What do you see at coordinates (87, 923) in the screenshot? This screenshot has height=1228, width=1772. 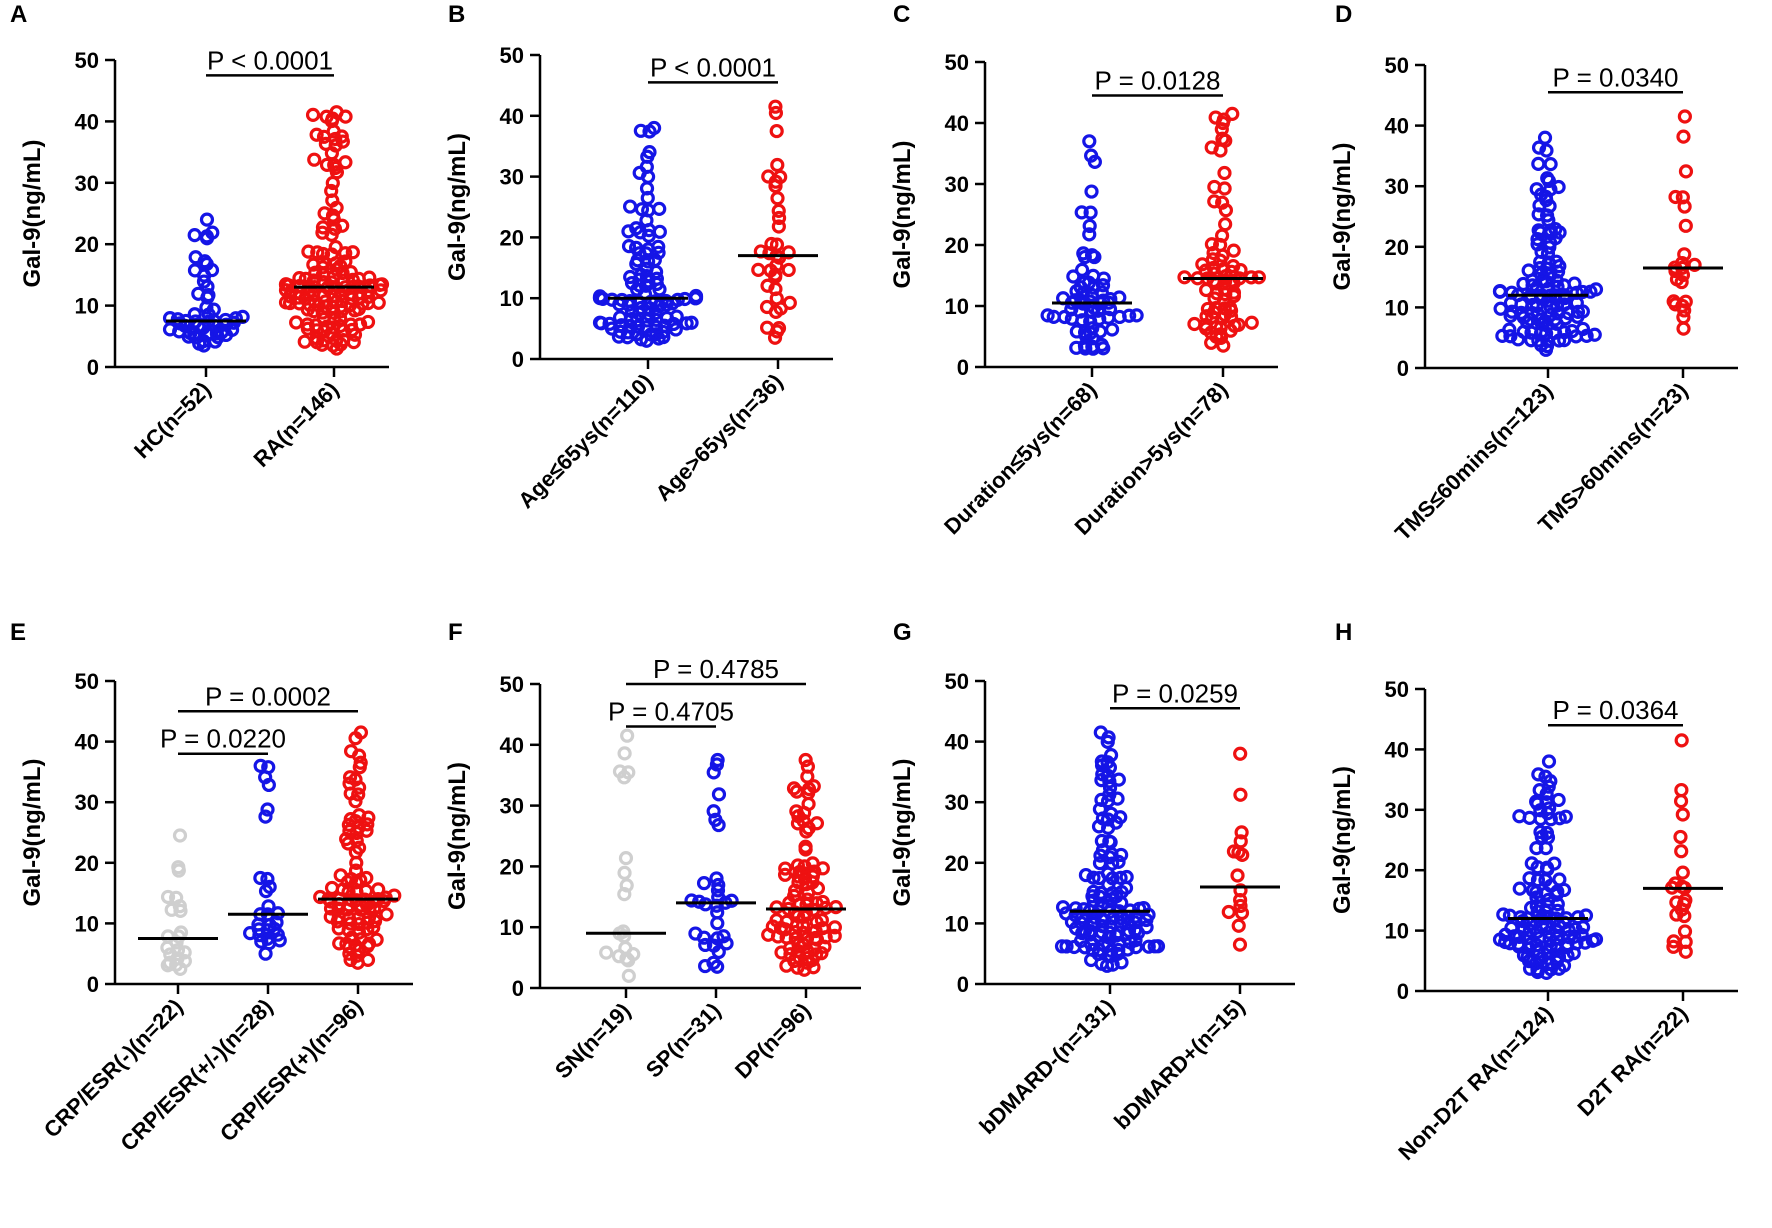 I see `y-tick-label: 10` at bounding box center [87, 923].